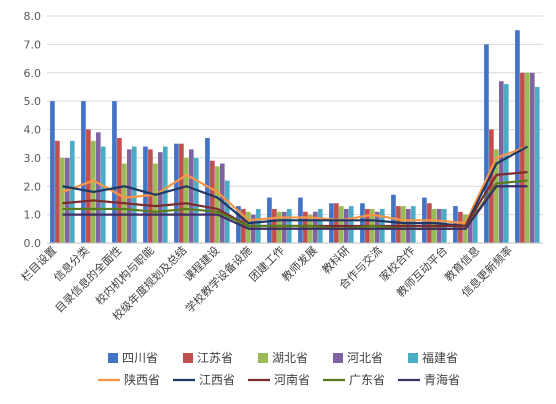 The width and height of the screenshot is (556, 404). What do you see at coordinates (217, 380) in the screenshot?
I see `legend-label: 江西省` at bounding box center [217, 380].